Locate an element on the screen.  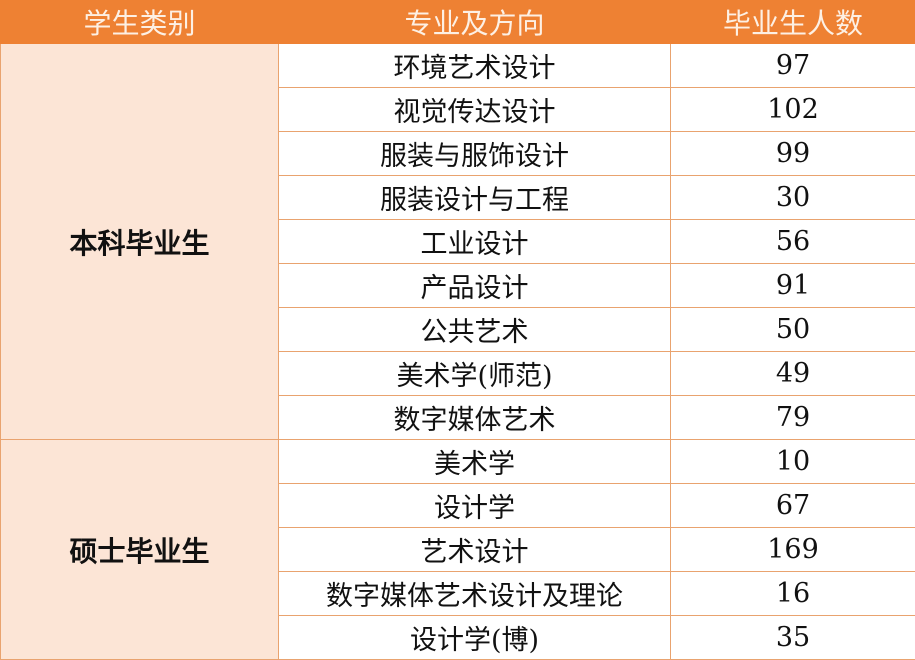
category-cell: 硕士毕业生 is located at coordinates (140, 550).